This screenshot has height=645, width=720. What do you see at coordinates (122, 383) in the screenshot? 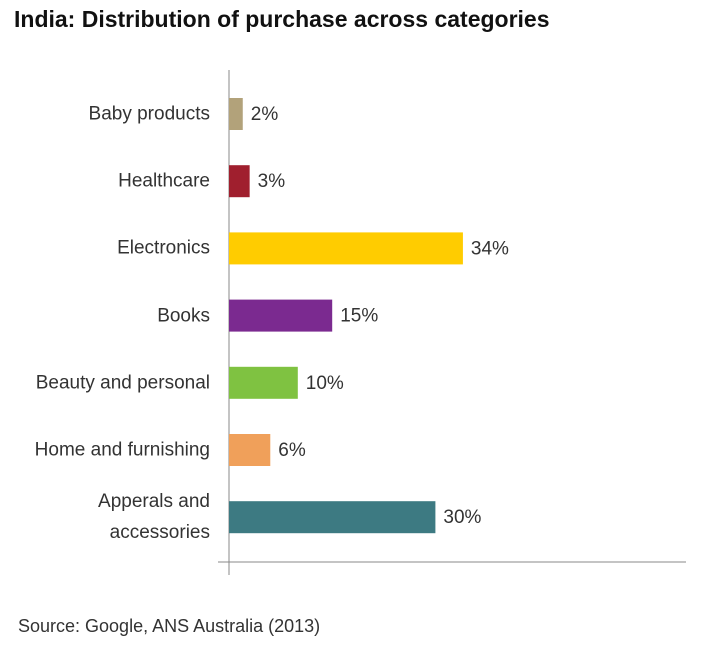
I see `category-label: Beauty and personal` at bounding box center [122, 383].